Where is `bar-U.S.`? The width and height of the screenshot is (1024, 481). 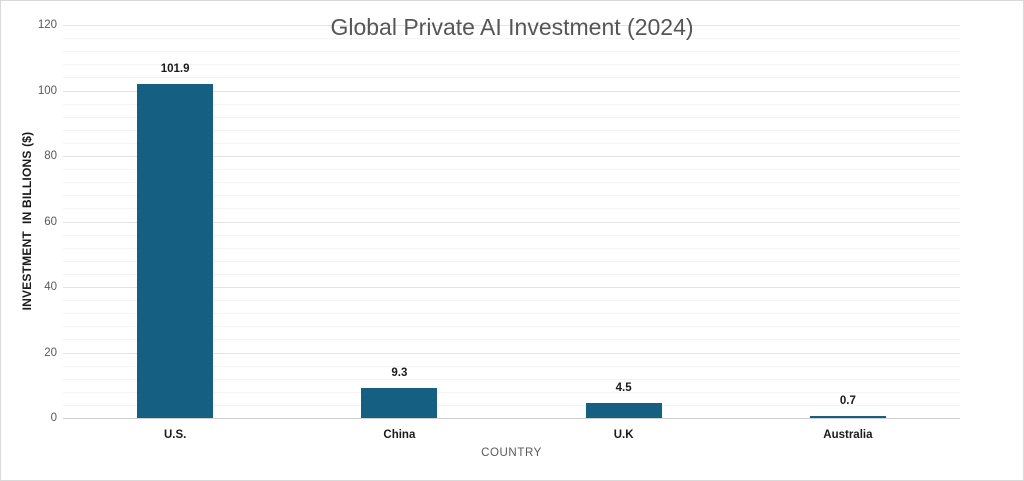
bar-U.S. is located at coordinates (175, 251).